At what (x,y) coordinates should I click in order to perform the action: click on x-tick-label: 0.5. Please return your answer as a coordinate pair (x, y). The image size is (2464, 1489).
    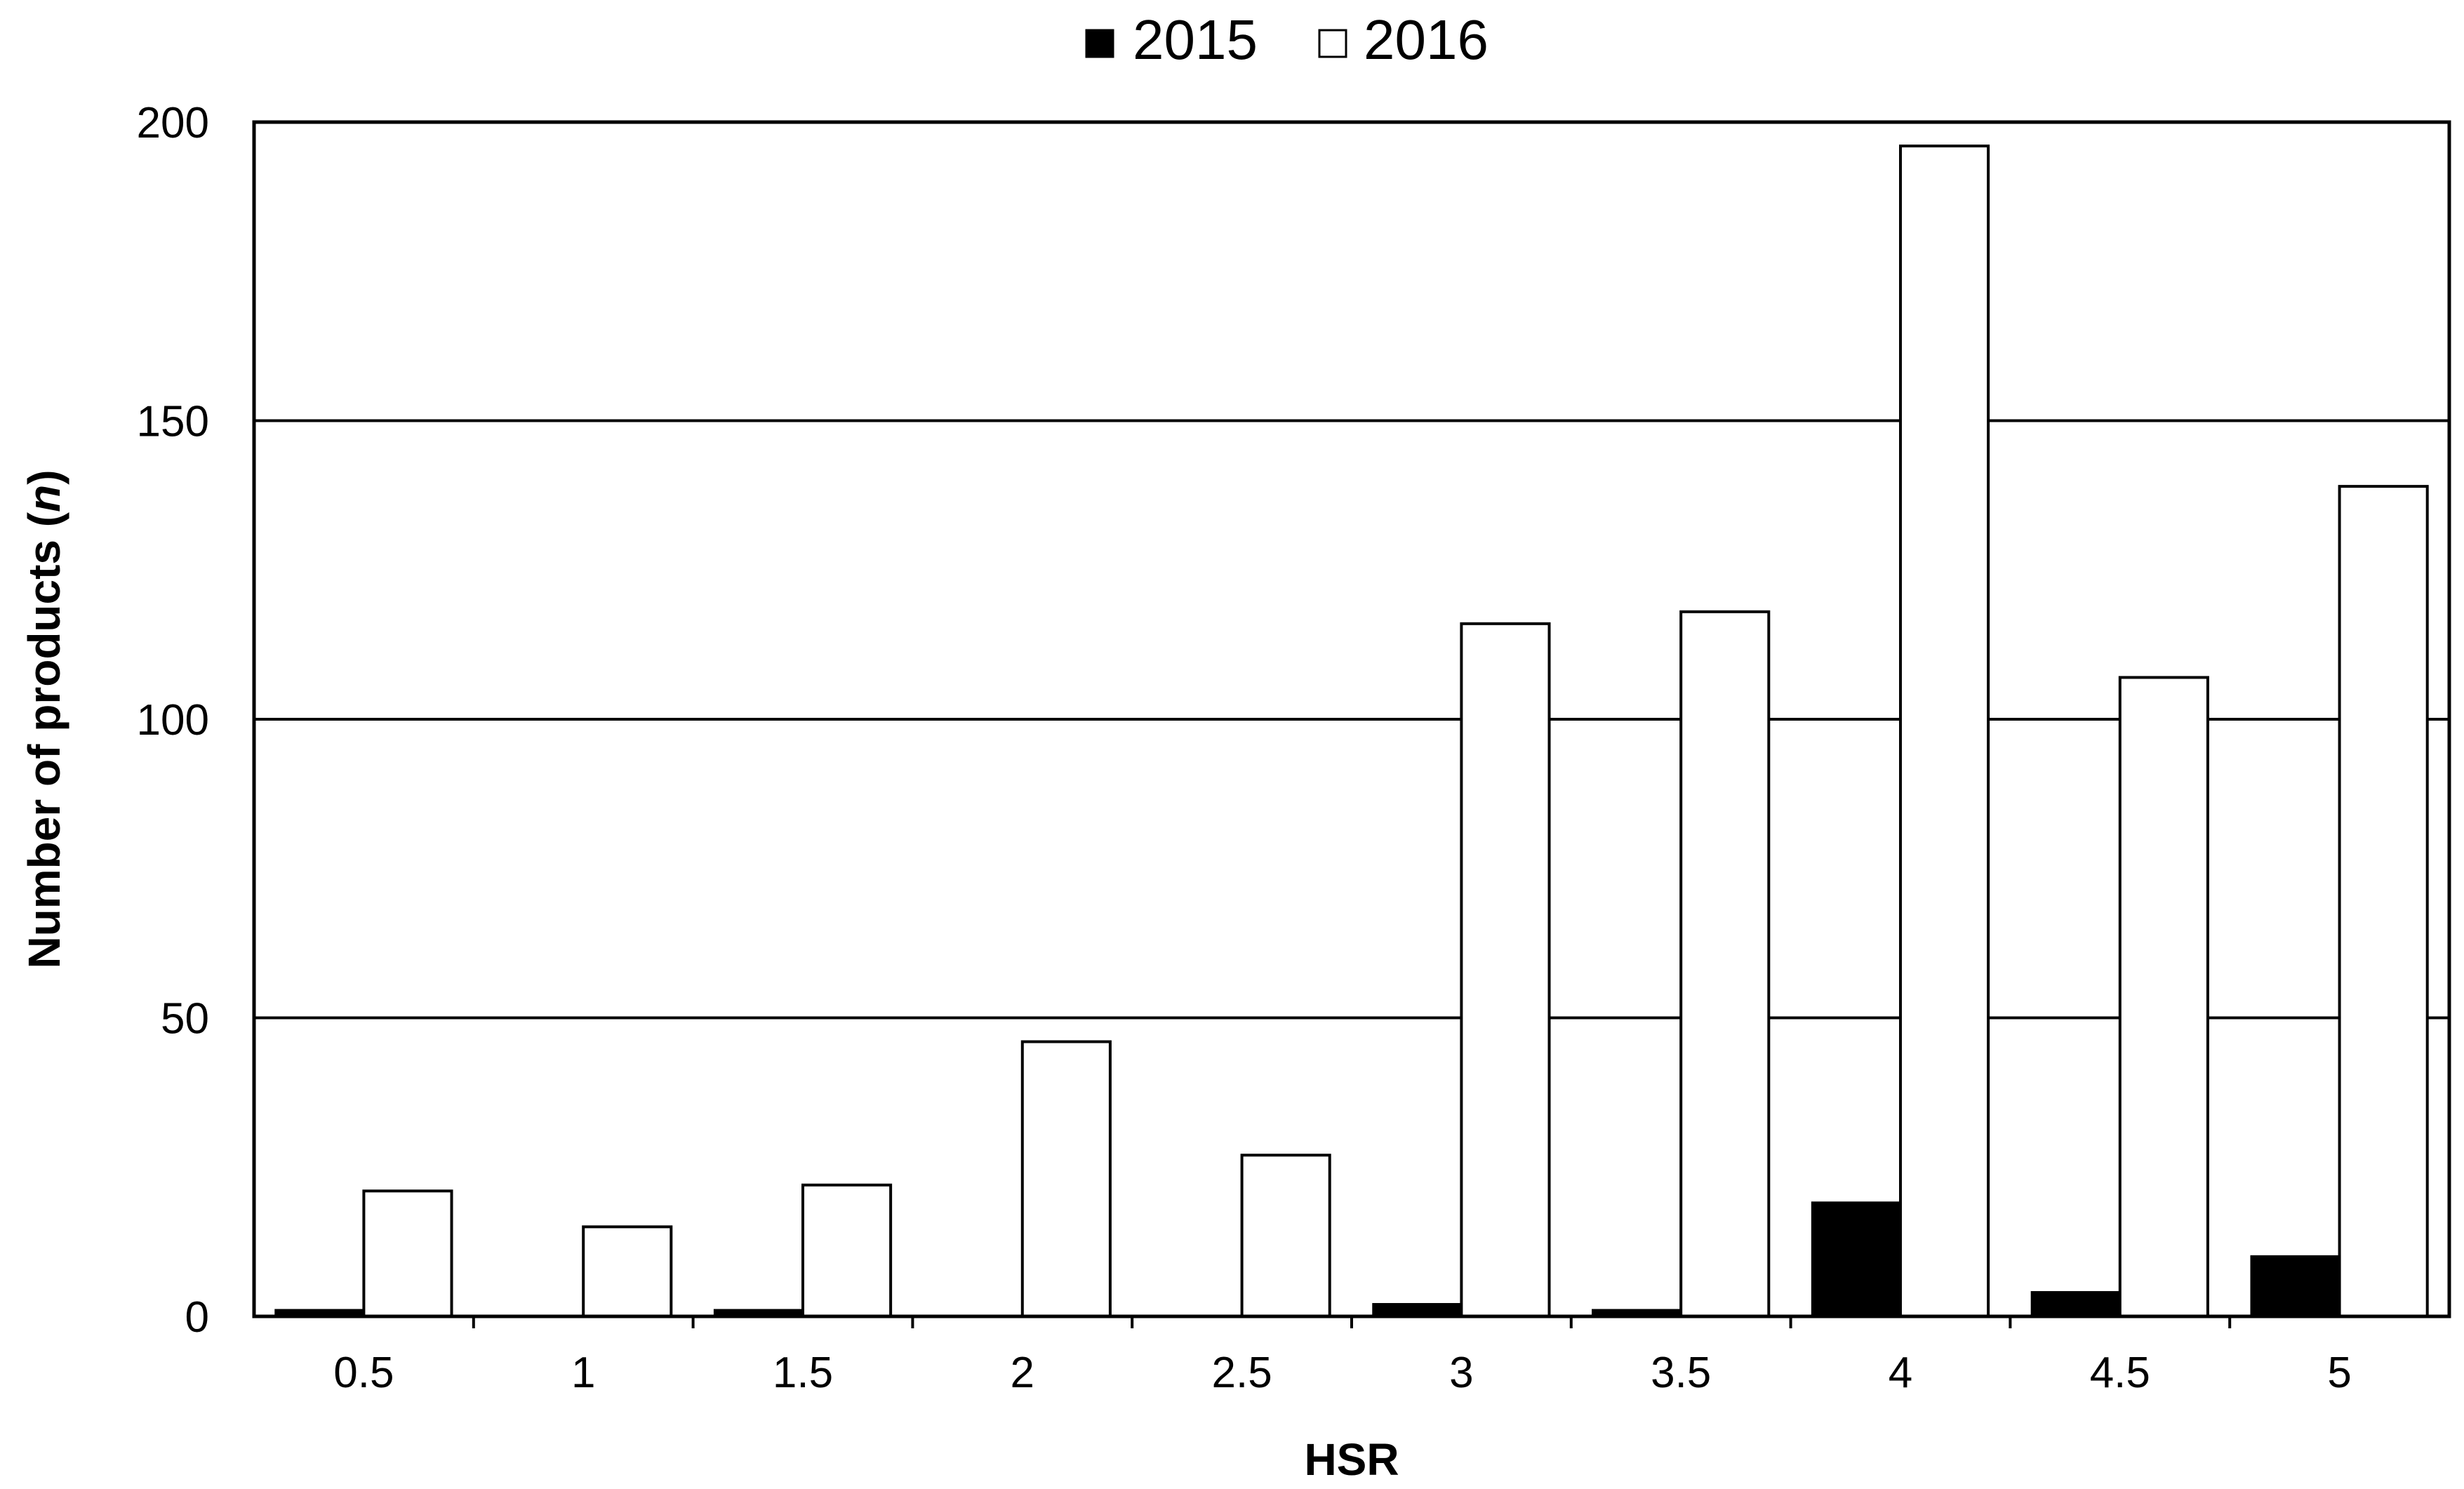
    Looking at the image, I should click on (363, 1373).